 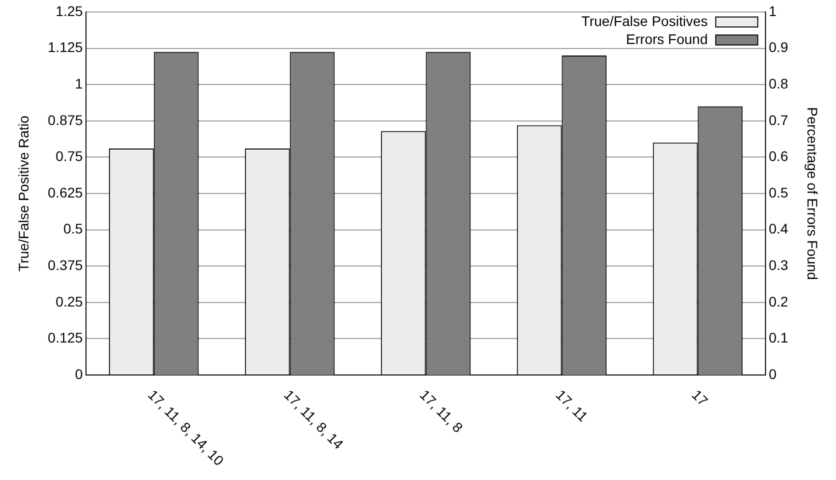 I want to click on x-tick-label: 17, 11, 8, 14, 10, so click(x=186, y=427).